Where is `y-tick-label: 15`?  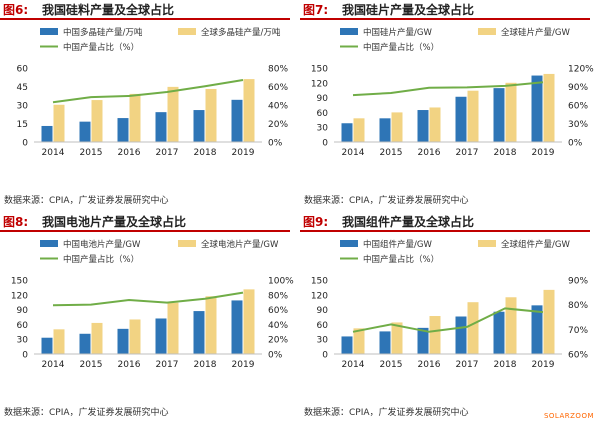
y-tick-label: 15 is located at coordinates (22, 125).